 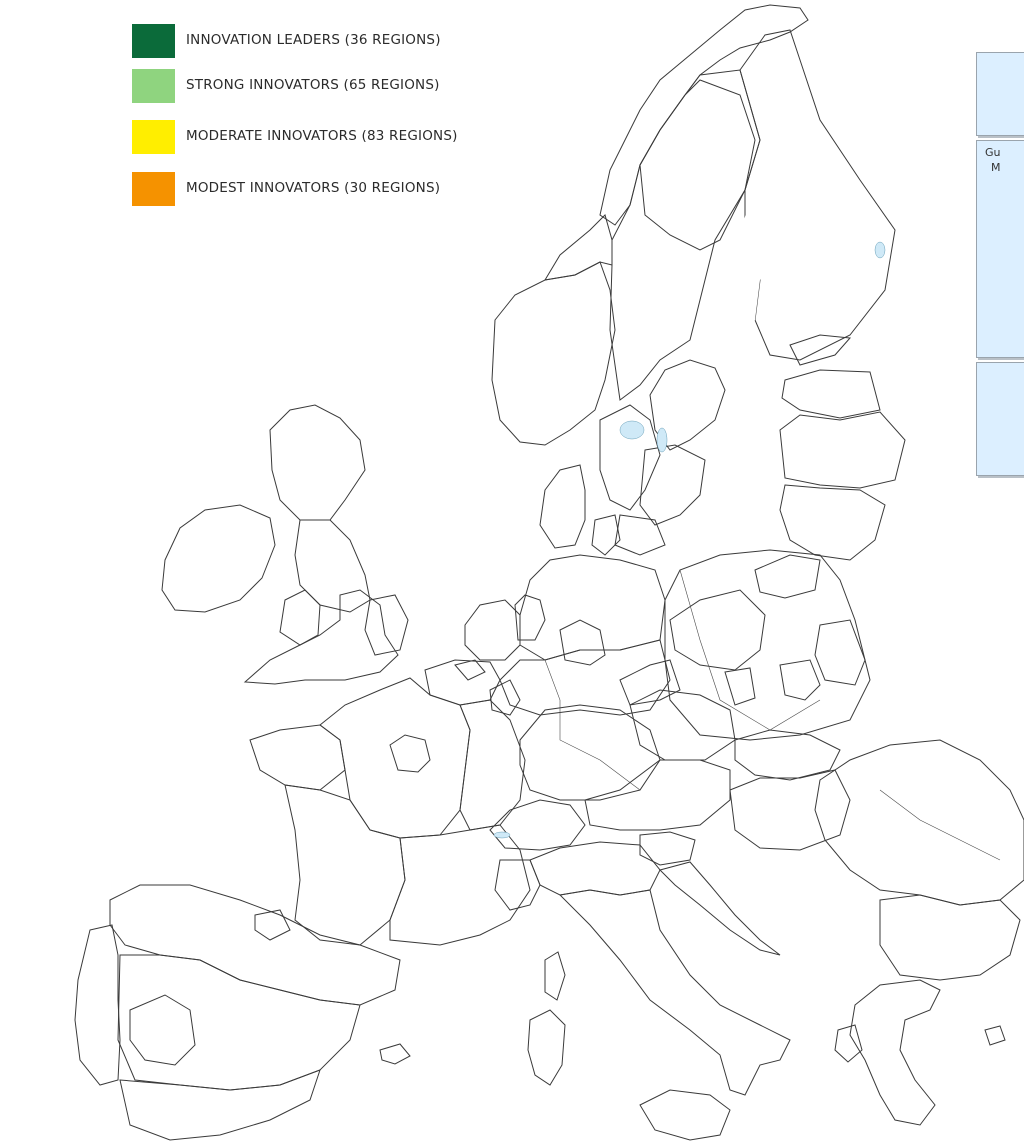 I want to click on region-romania, so click(x=919, y=822).